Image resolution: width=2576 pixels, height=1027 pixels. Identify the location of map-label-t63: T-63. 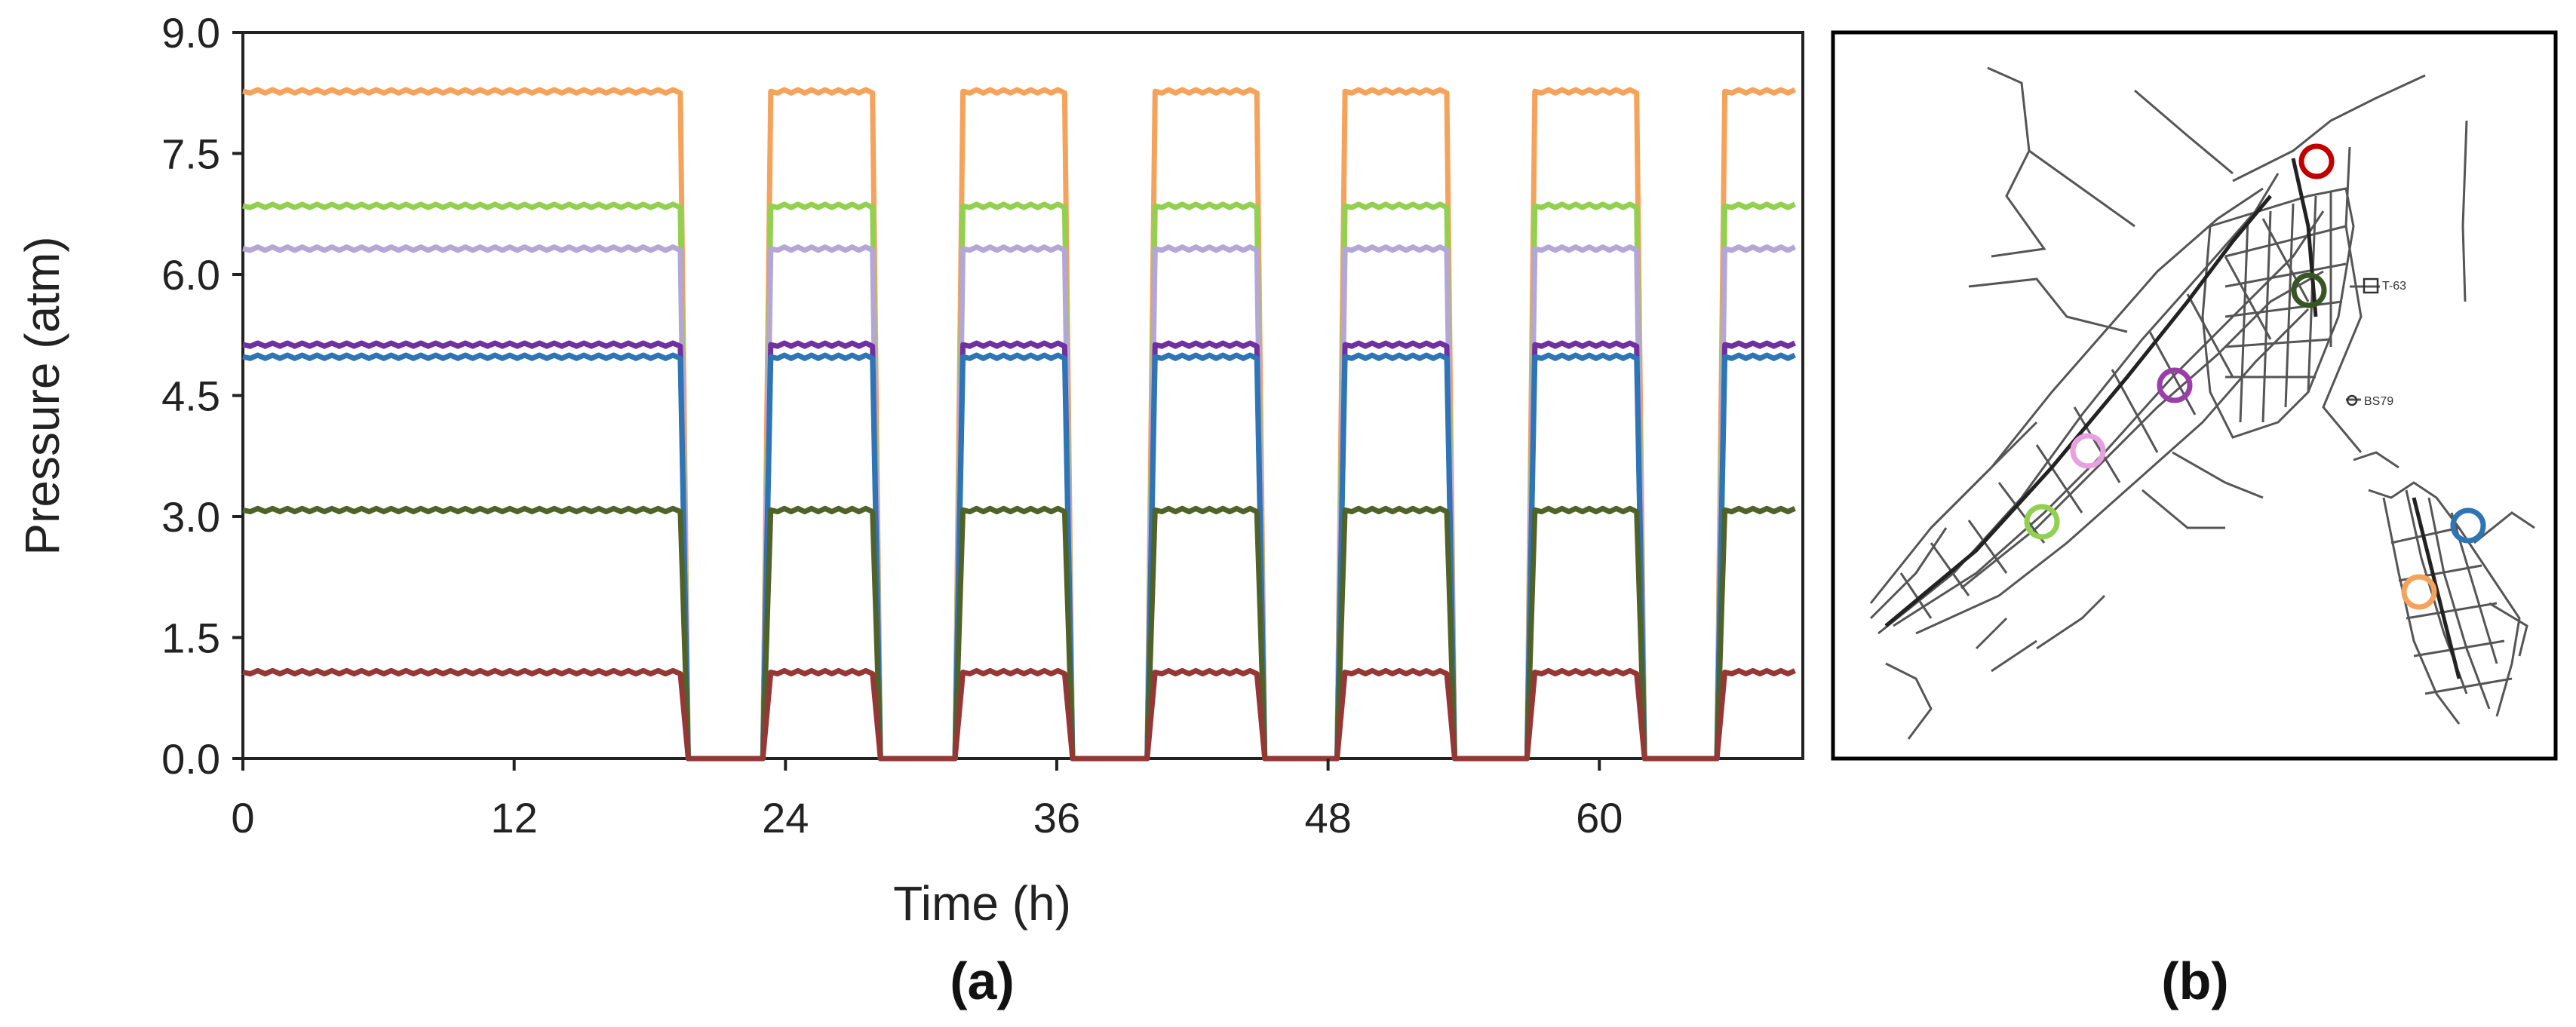
(2394, 286).